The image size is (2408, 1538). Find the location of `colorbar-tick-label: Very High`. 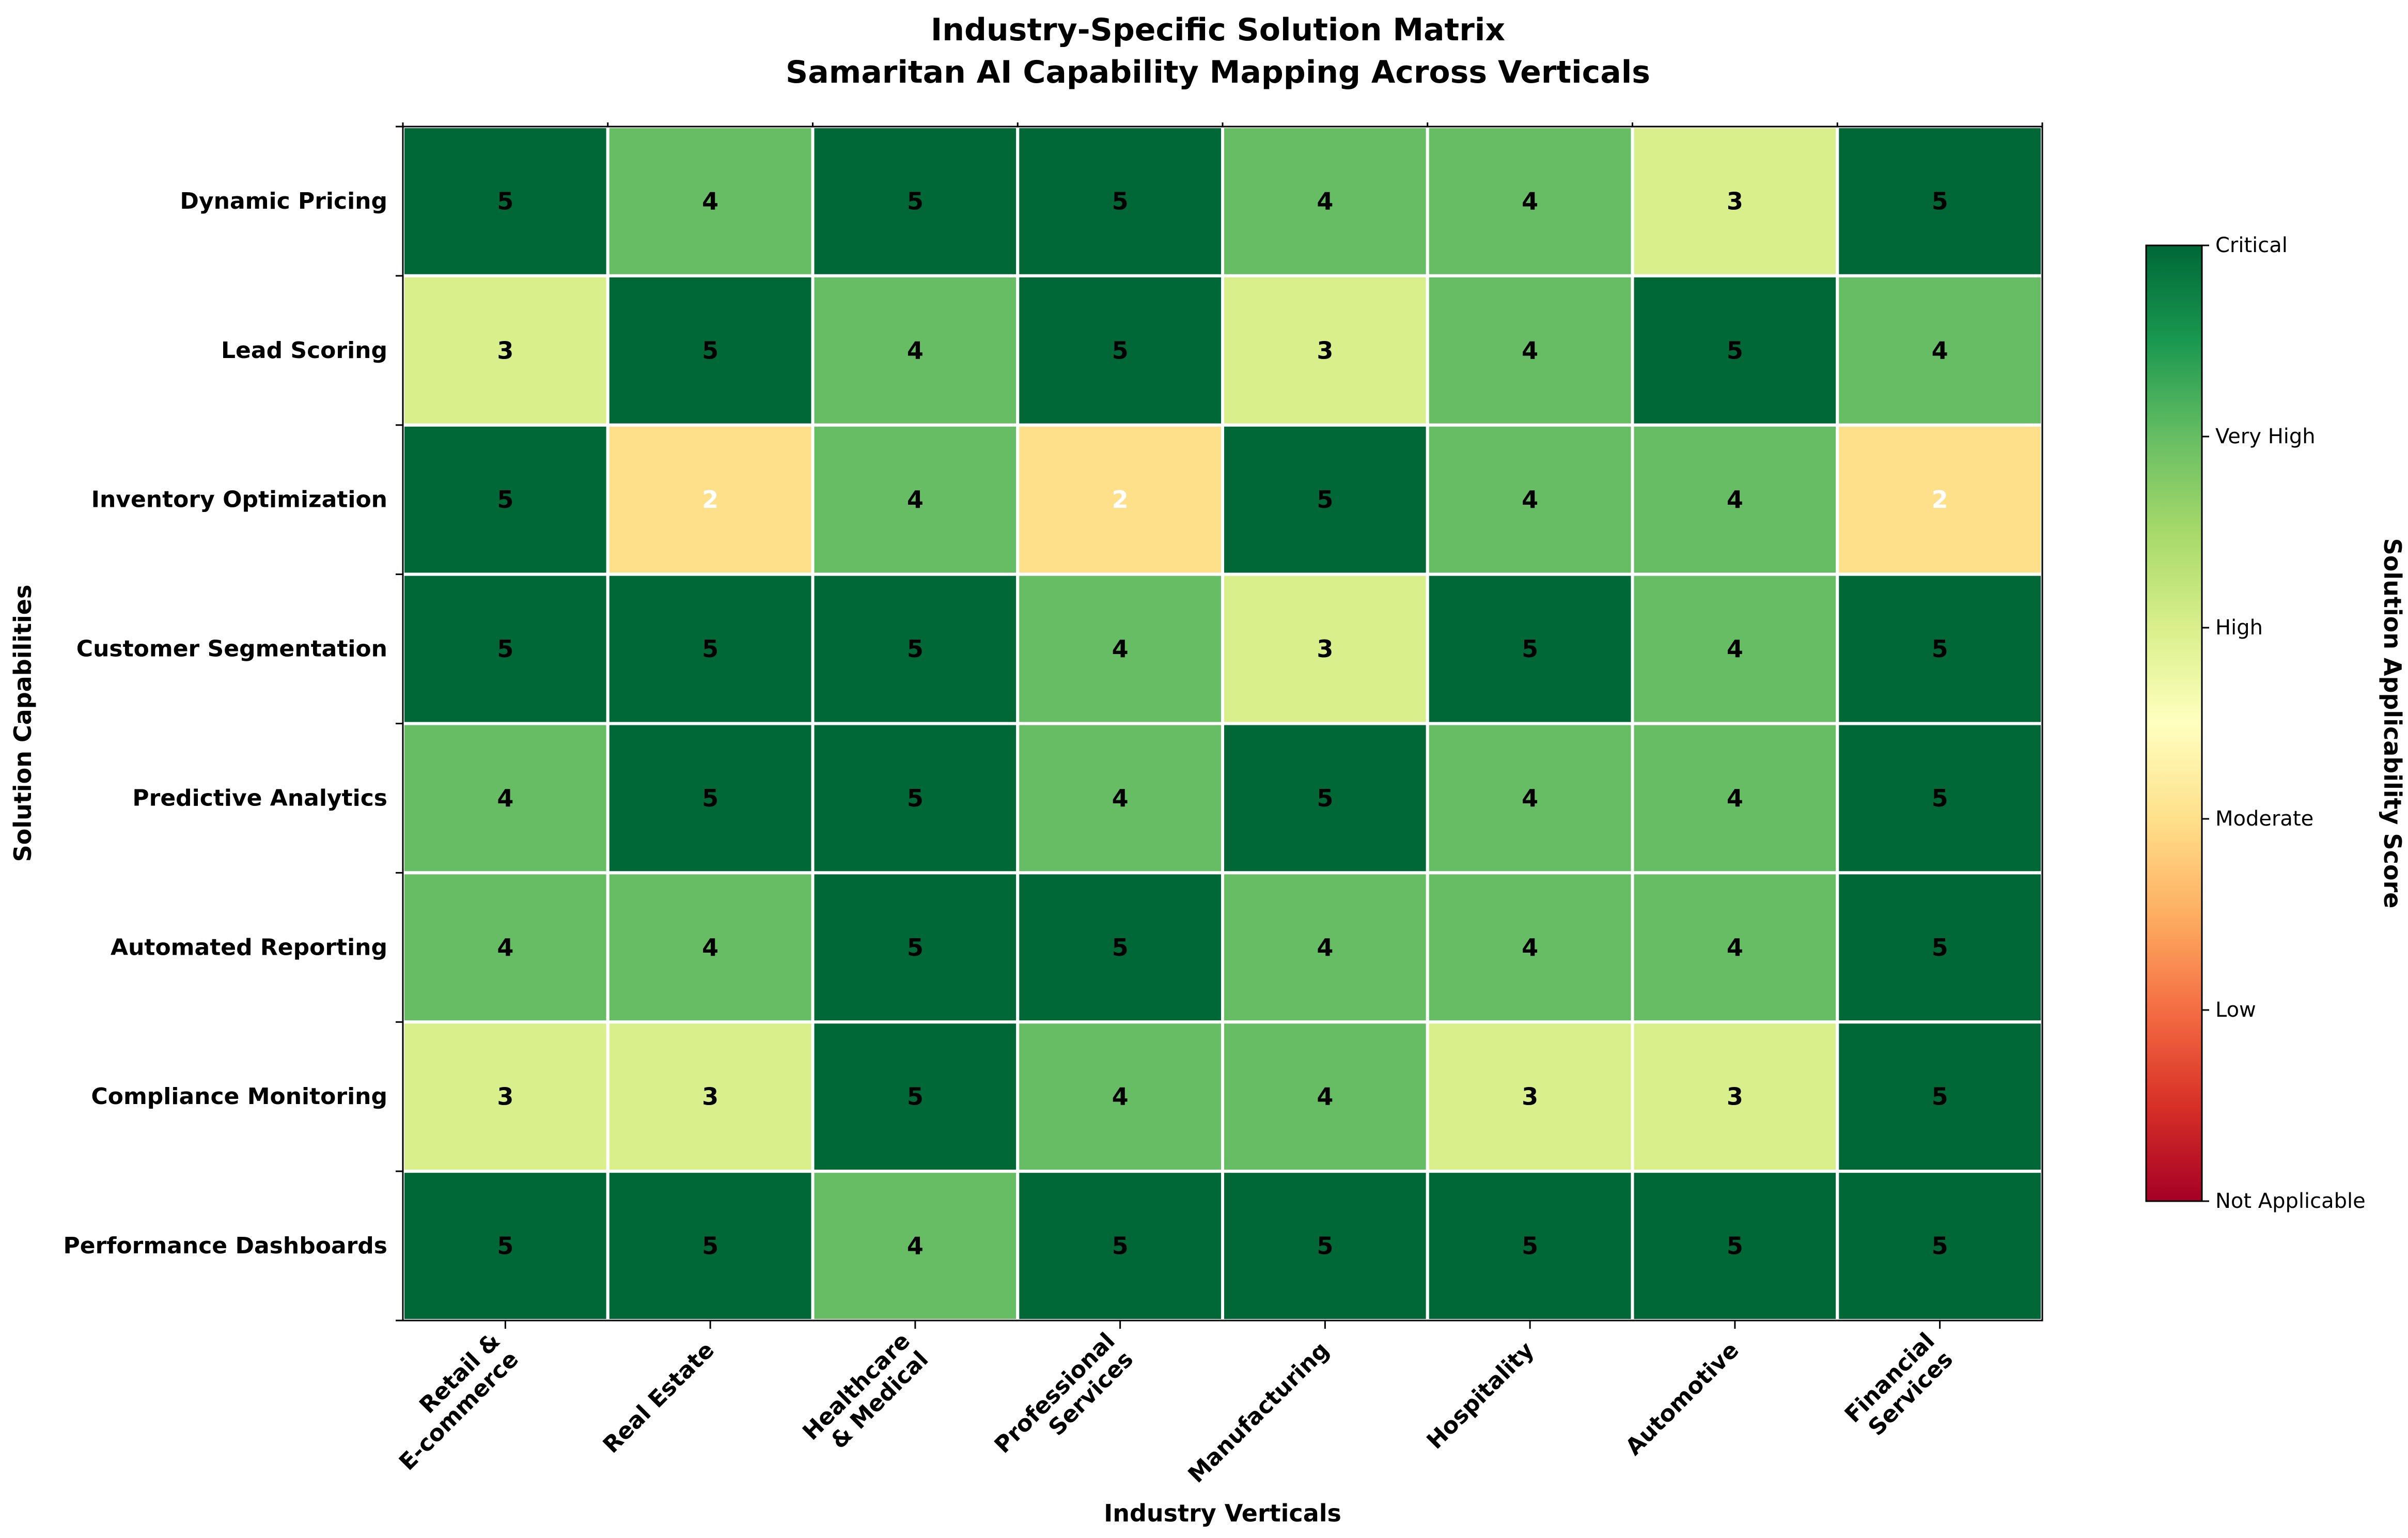

colorbar-tick-label: Very High is located at coordinates (2266, 437).